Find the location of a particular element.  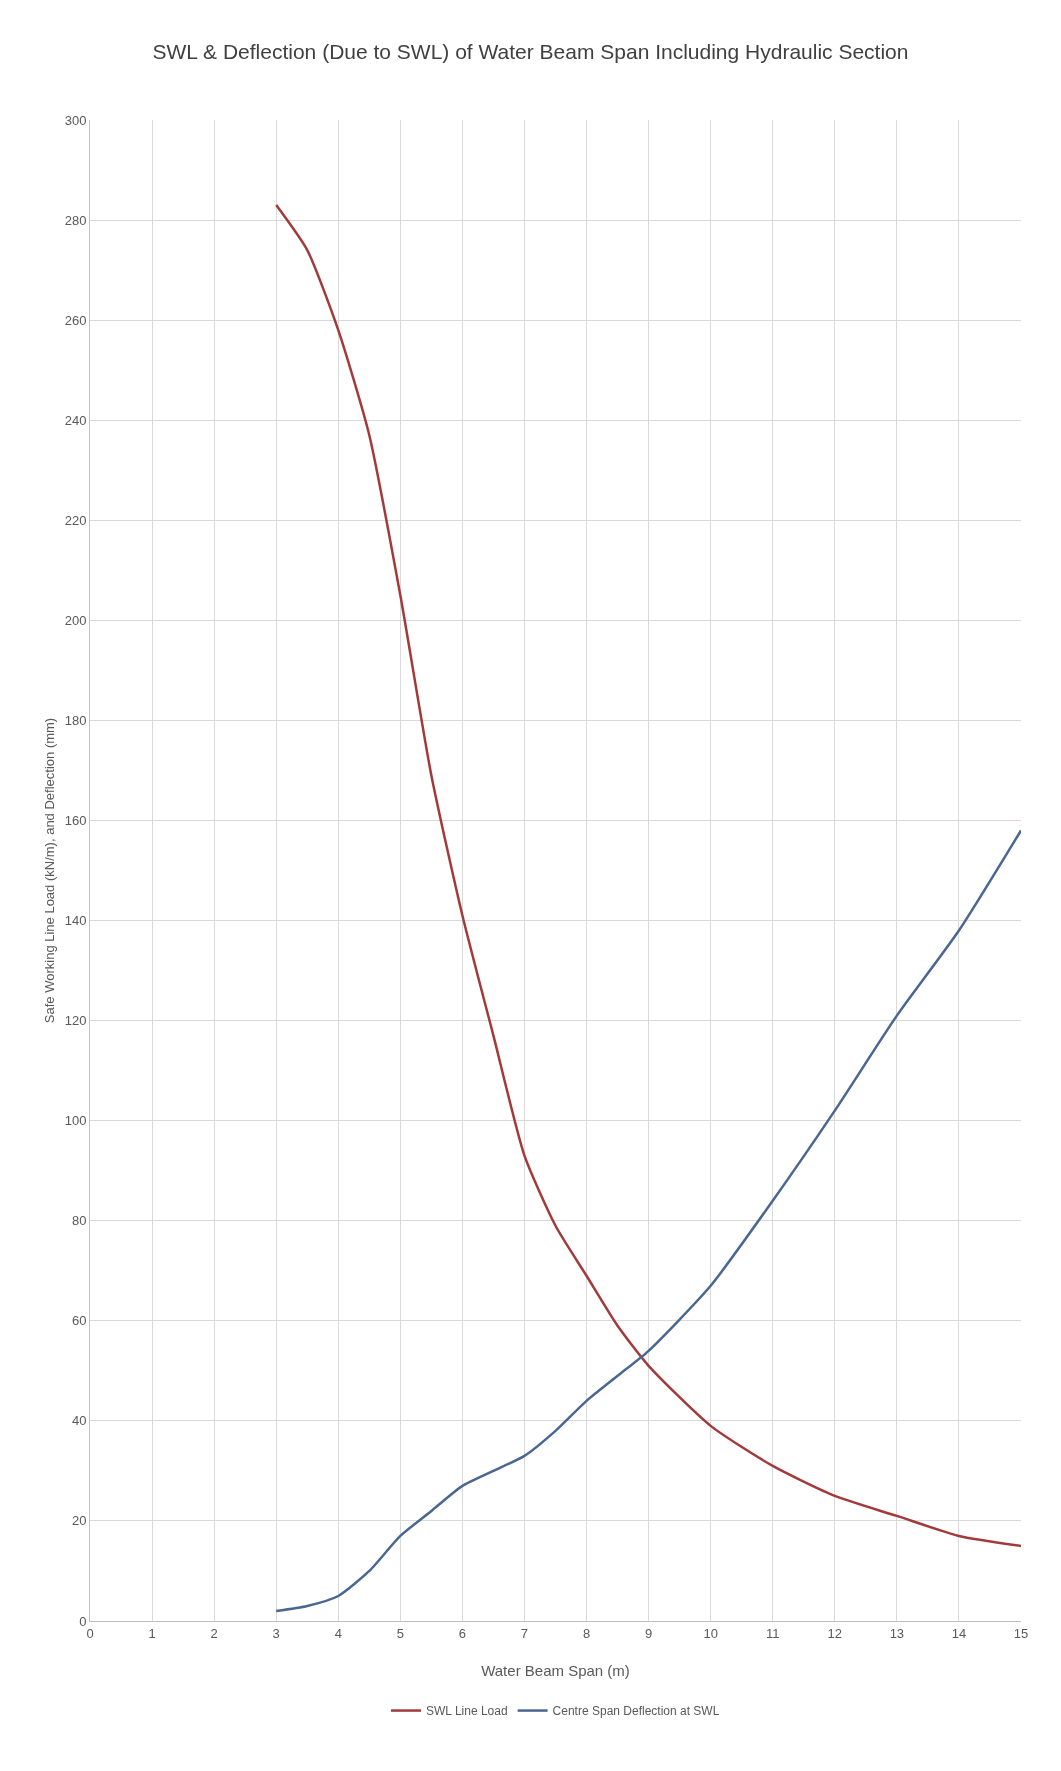

y-tick-label: 220 is located at coordinates (75, 520).